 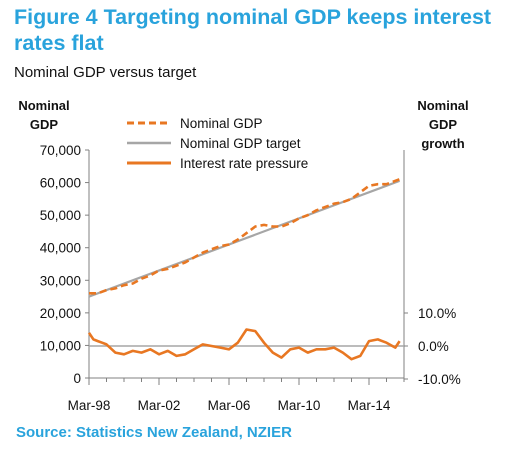 What do you see at coordinates (221, 123) in the screenshot?
I see `legend-label: Nominal GDP` at bounding box center [221, 123].